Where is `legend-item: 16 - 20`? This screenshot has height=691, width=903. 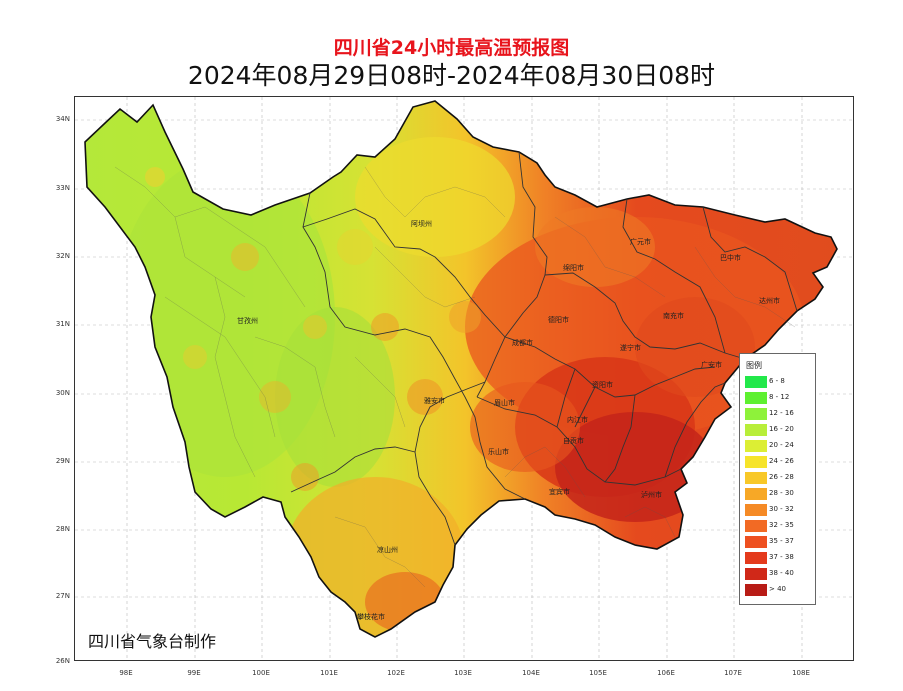 legend-item: 16 - 20 is located at coordinates (779, 430).